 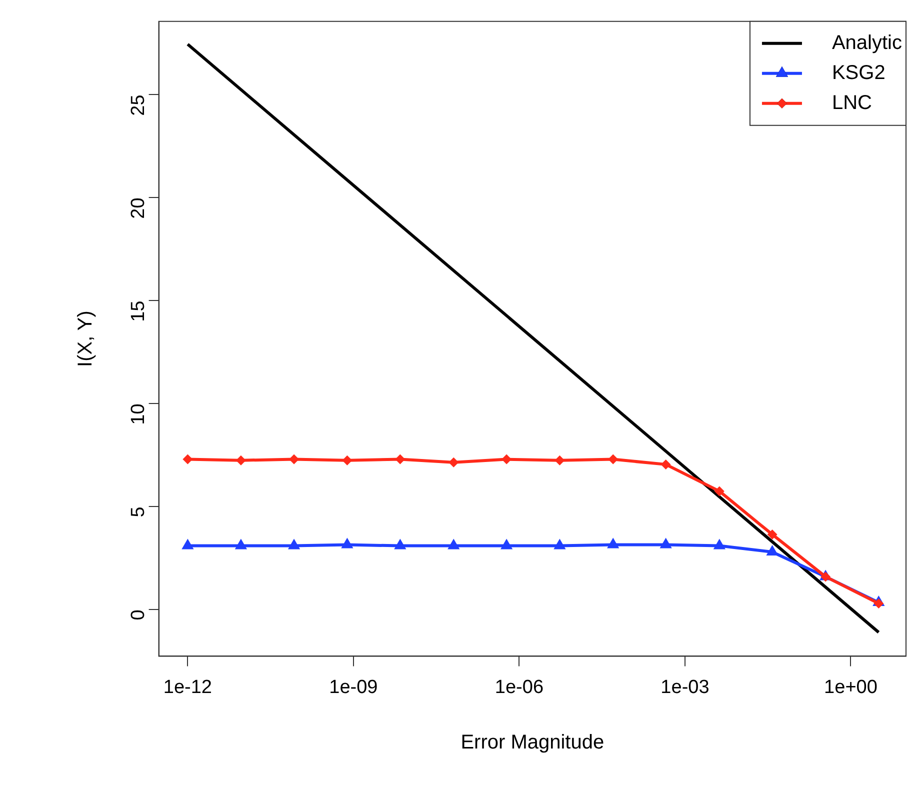 I want to click on legend-label: KSG2, so click(x=859, y=73).